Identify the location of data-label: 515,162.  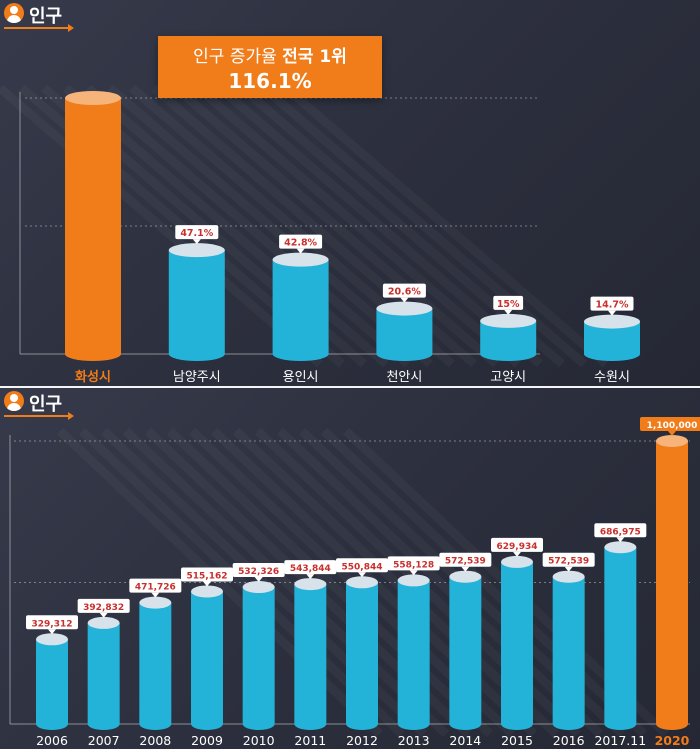
(207, 576).